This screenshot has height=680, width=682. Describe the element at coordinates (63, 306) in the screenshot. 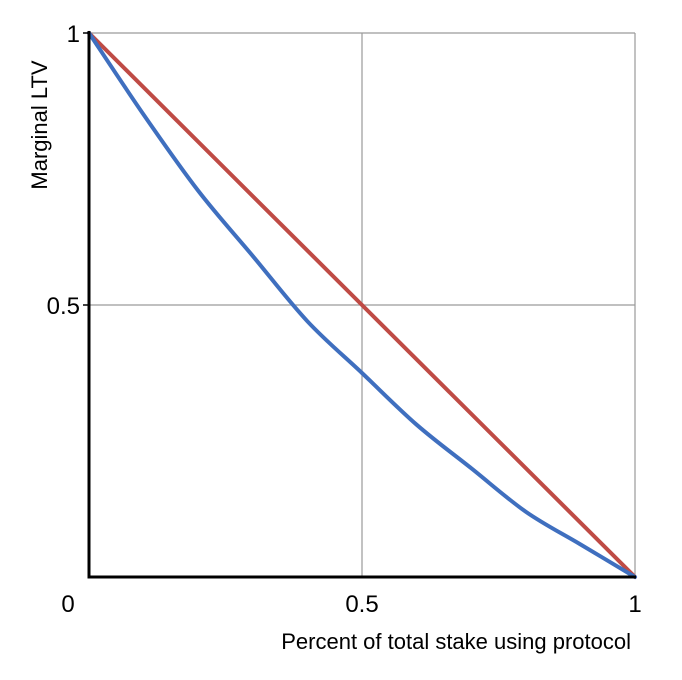

I see `y-tick-label: 0.5` at that location.